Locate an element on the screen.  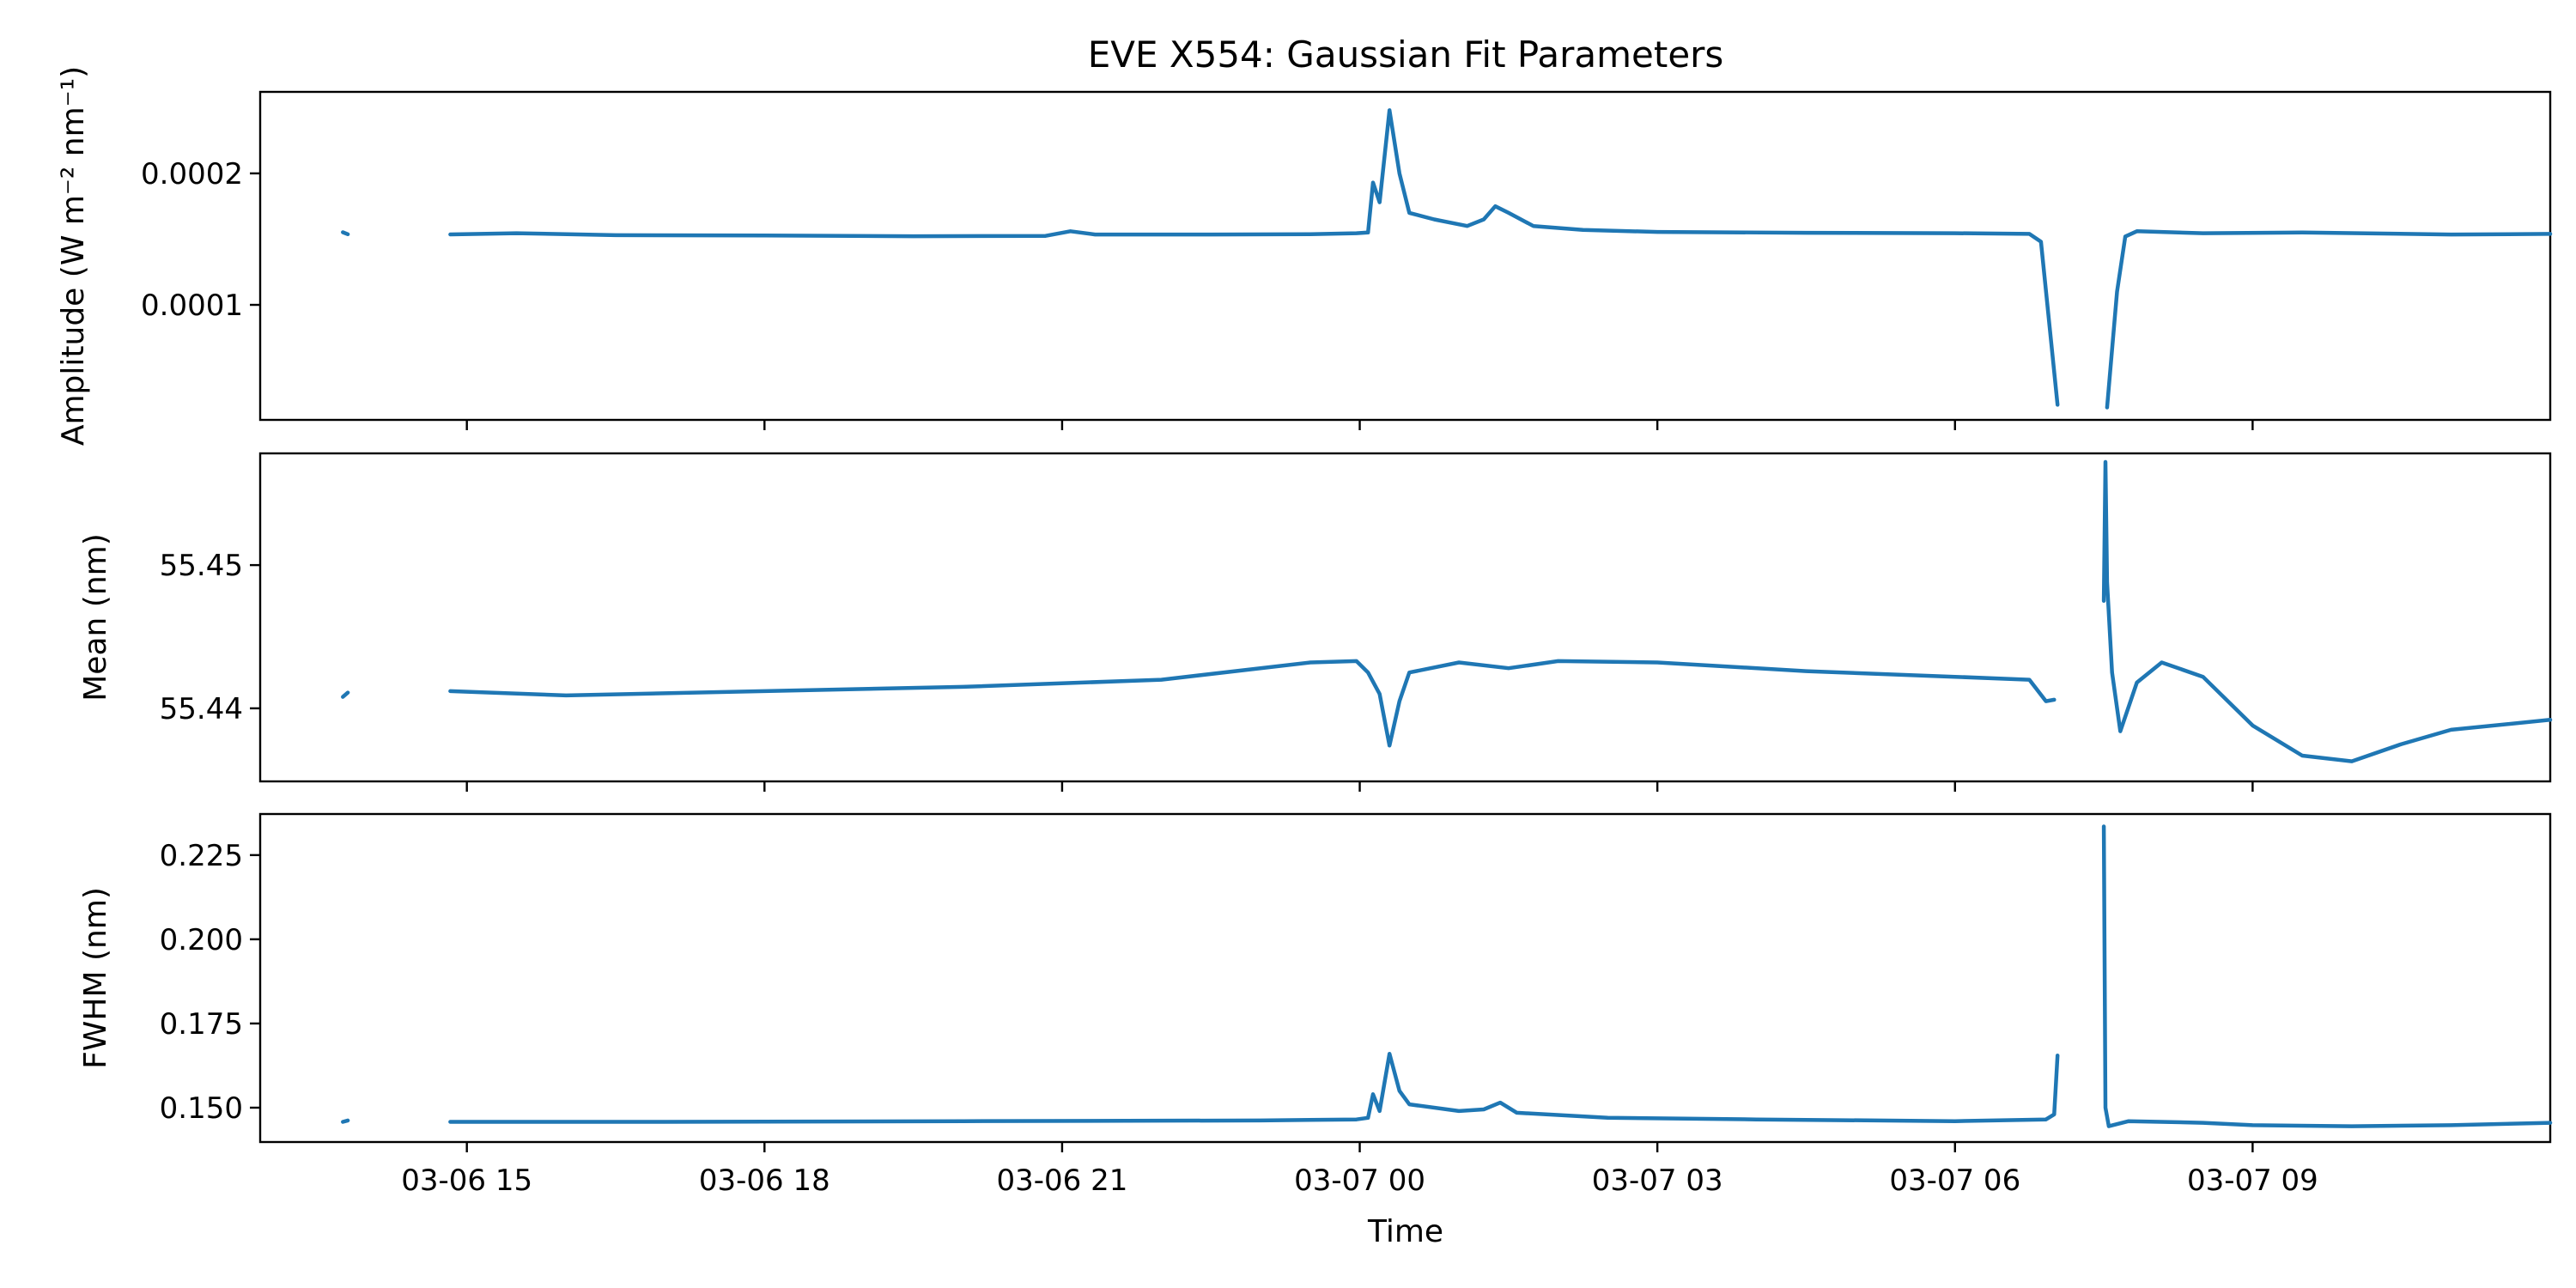
xtick-label: 03-07 03 is located at coordinates (1657, 1180).